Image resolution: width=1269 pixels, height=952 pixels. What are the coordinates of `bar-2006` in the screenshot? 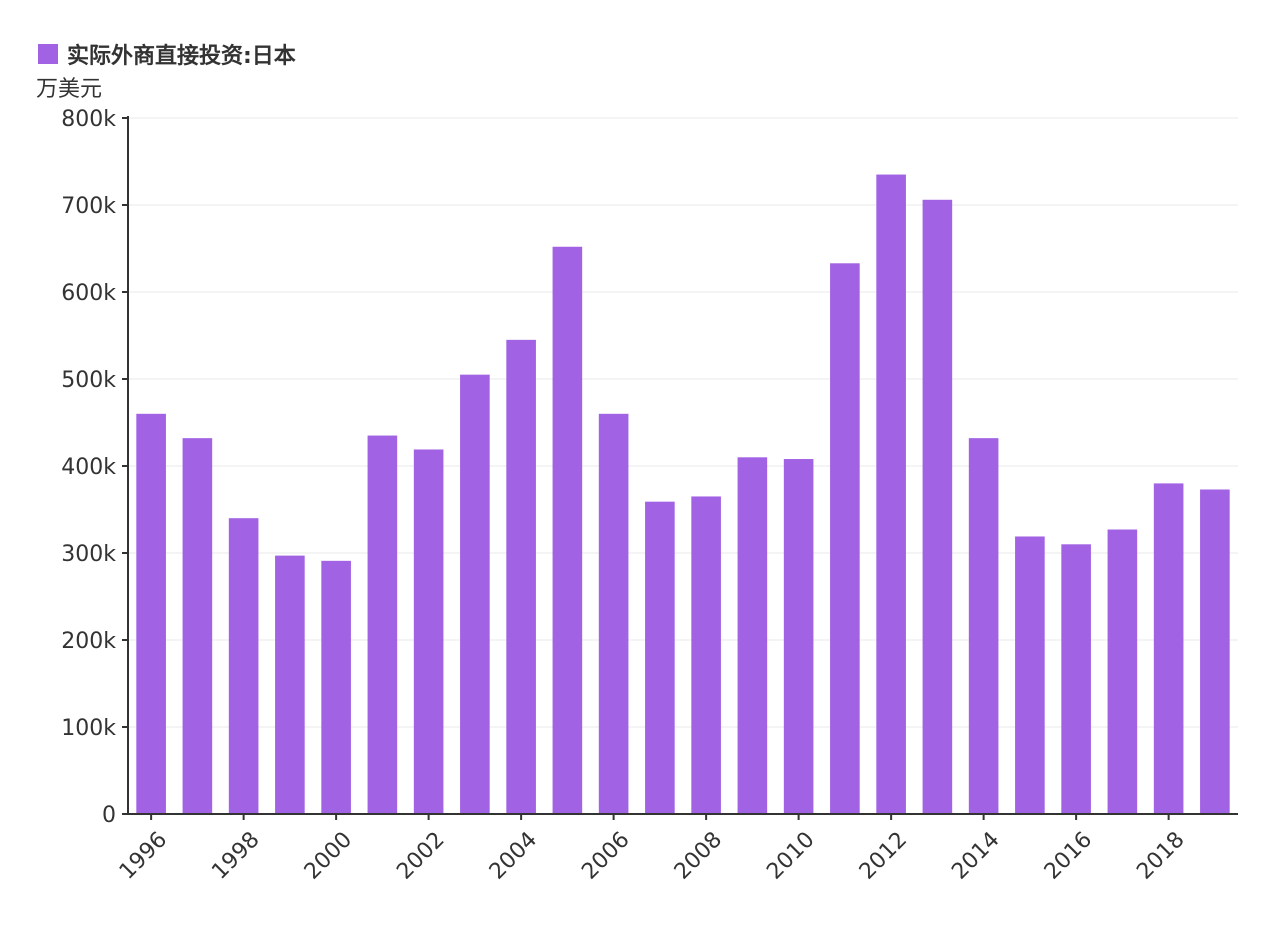 It's located at (613, 613).